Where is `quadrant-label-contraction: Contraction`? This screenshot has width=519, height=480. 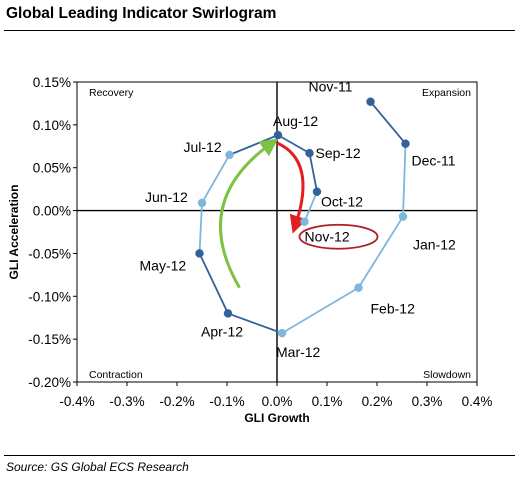
quadrant-label-contraction: Contraction is located at coordinates (116, 375).